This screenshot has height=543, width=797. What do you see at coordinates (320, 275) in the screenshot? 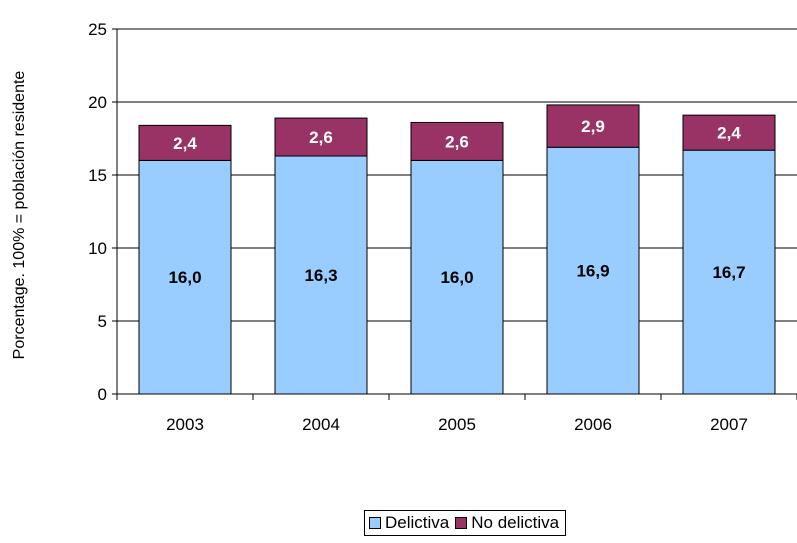
I see `data-label-delictiva: 16,3` at bounding box center [320, 275].